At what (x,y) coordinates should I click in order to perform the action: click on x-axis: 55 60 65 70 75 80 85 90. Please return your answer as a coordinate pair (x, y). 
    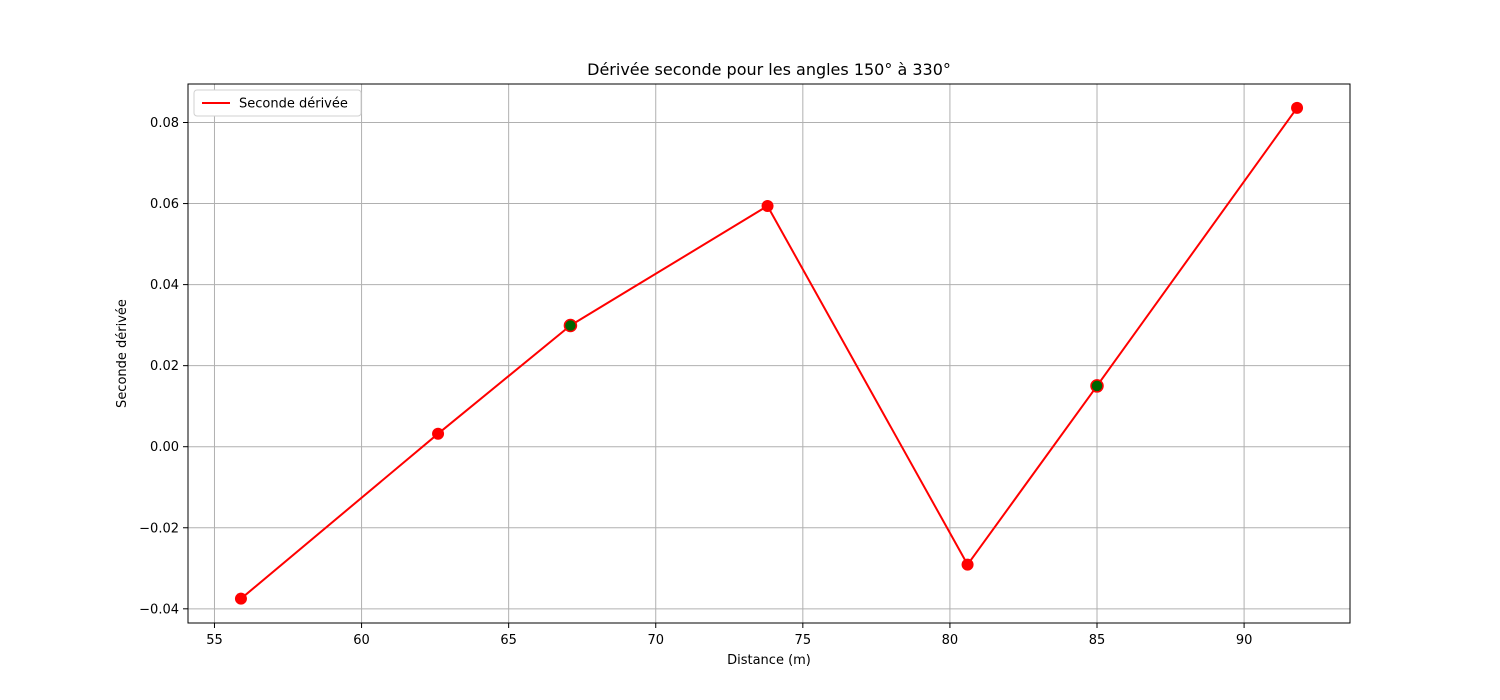
    Looking at the image, I should click on (729, 635).